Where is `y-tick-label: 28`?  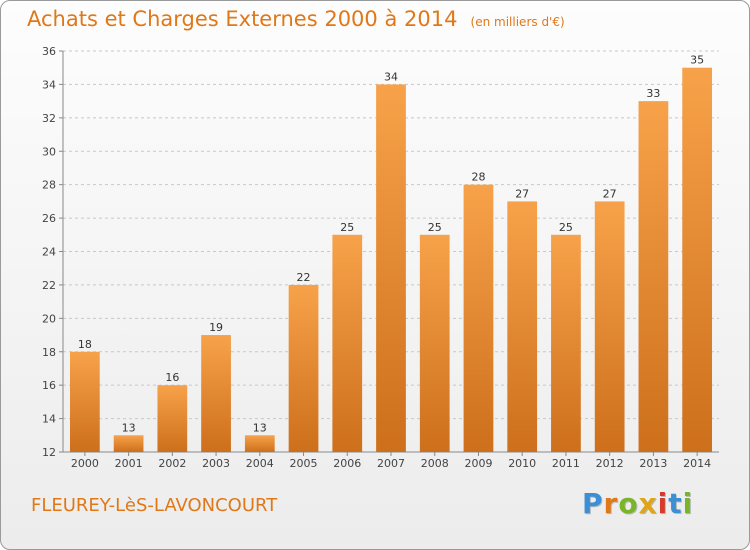 y-tick-label: 28 is located at coordinates (49, 185).